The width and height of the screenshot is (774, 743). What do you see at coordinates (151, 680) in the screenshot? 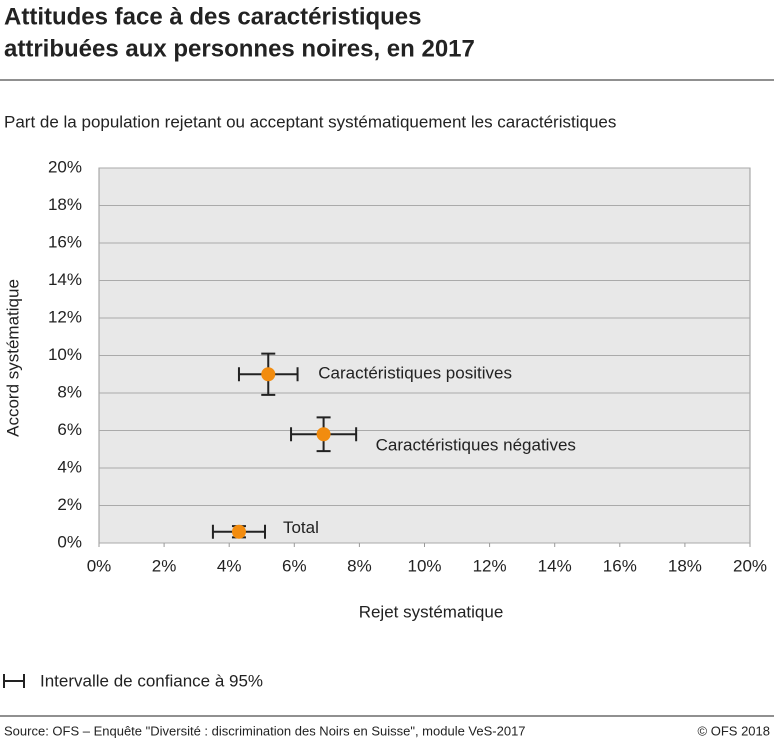
I see `legend-note: Intervalle de confiance à 95%` at bounding box center [151, 680].